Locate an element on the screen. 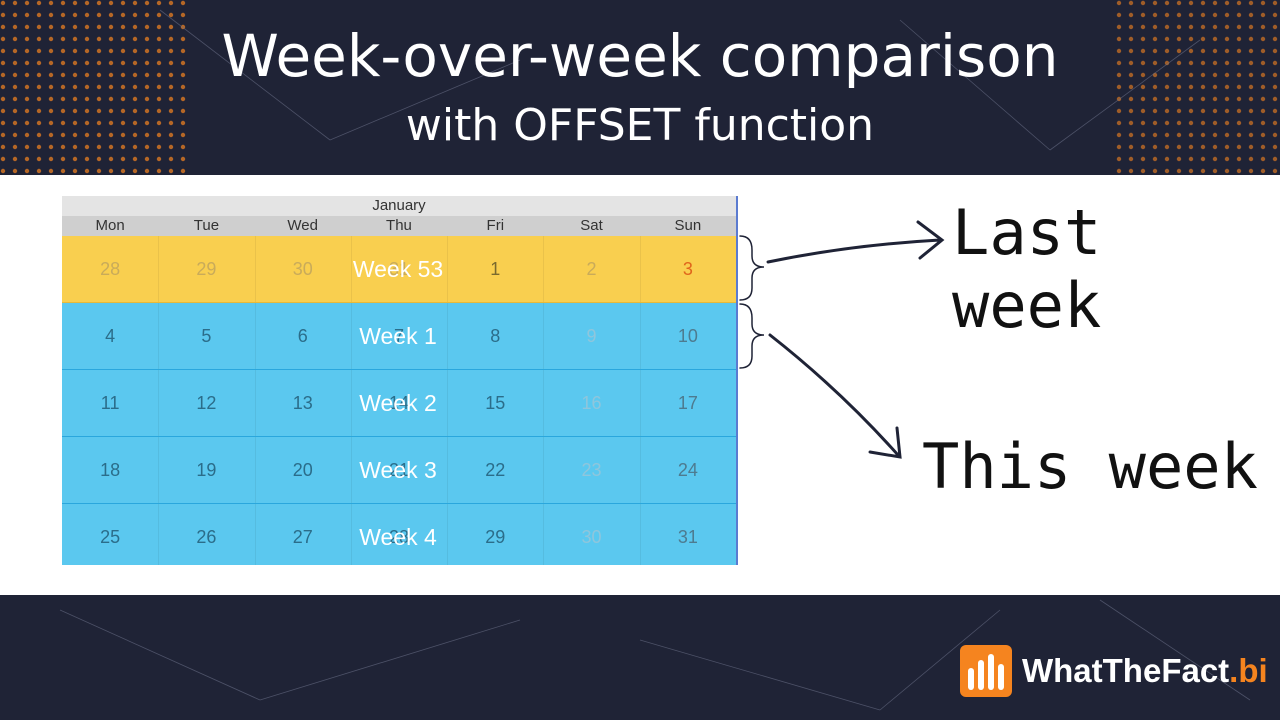 Image resolution: width=1280 pixels, height=720 pixels. date-cell: 26 is located at coordinates (207, 534).